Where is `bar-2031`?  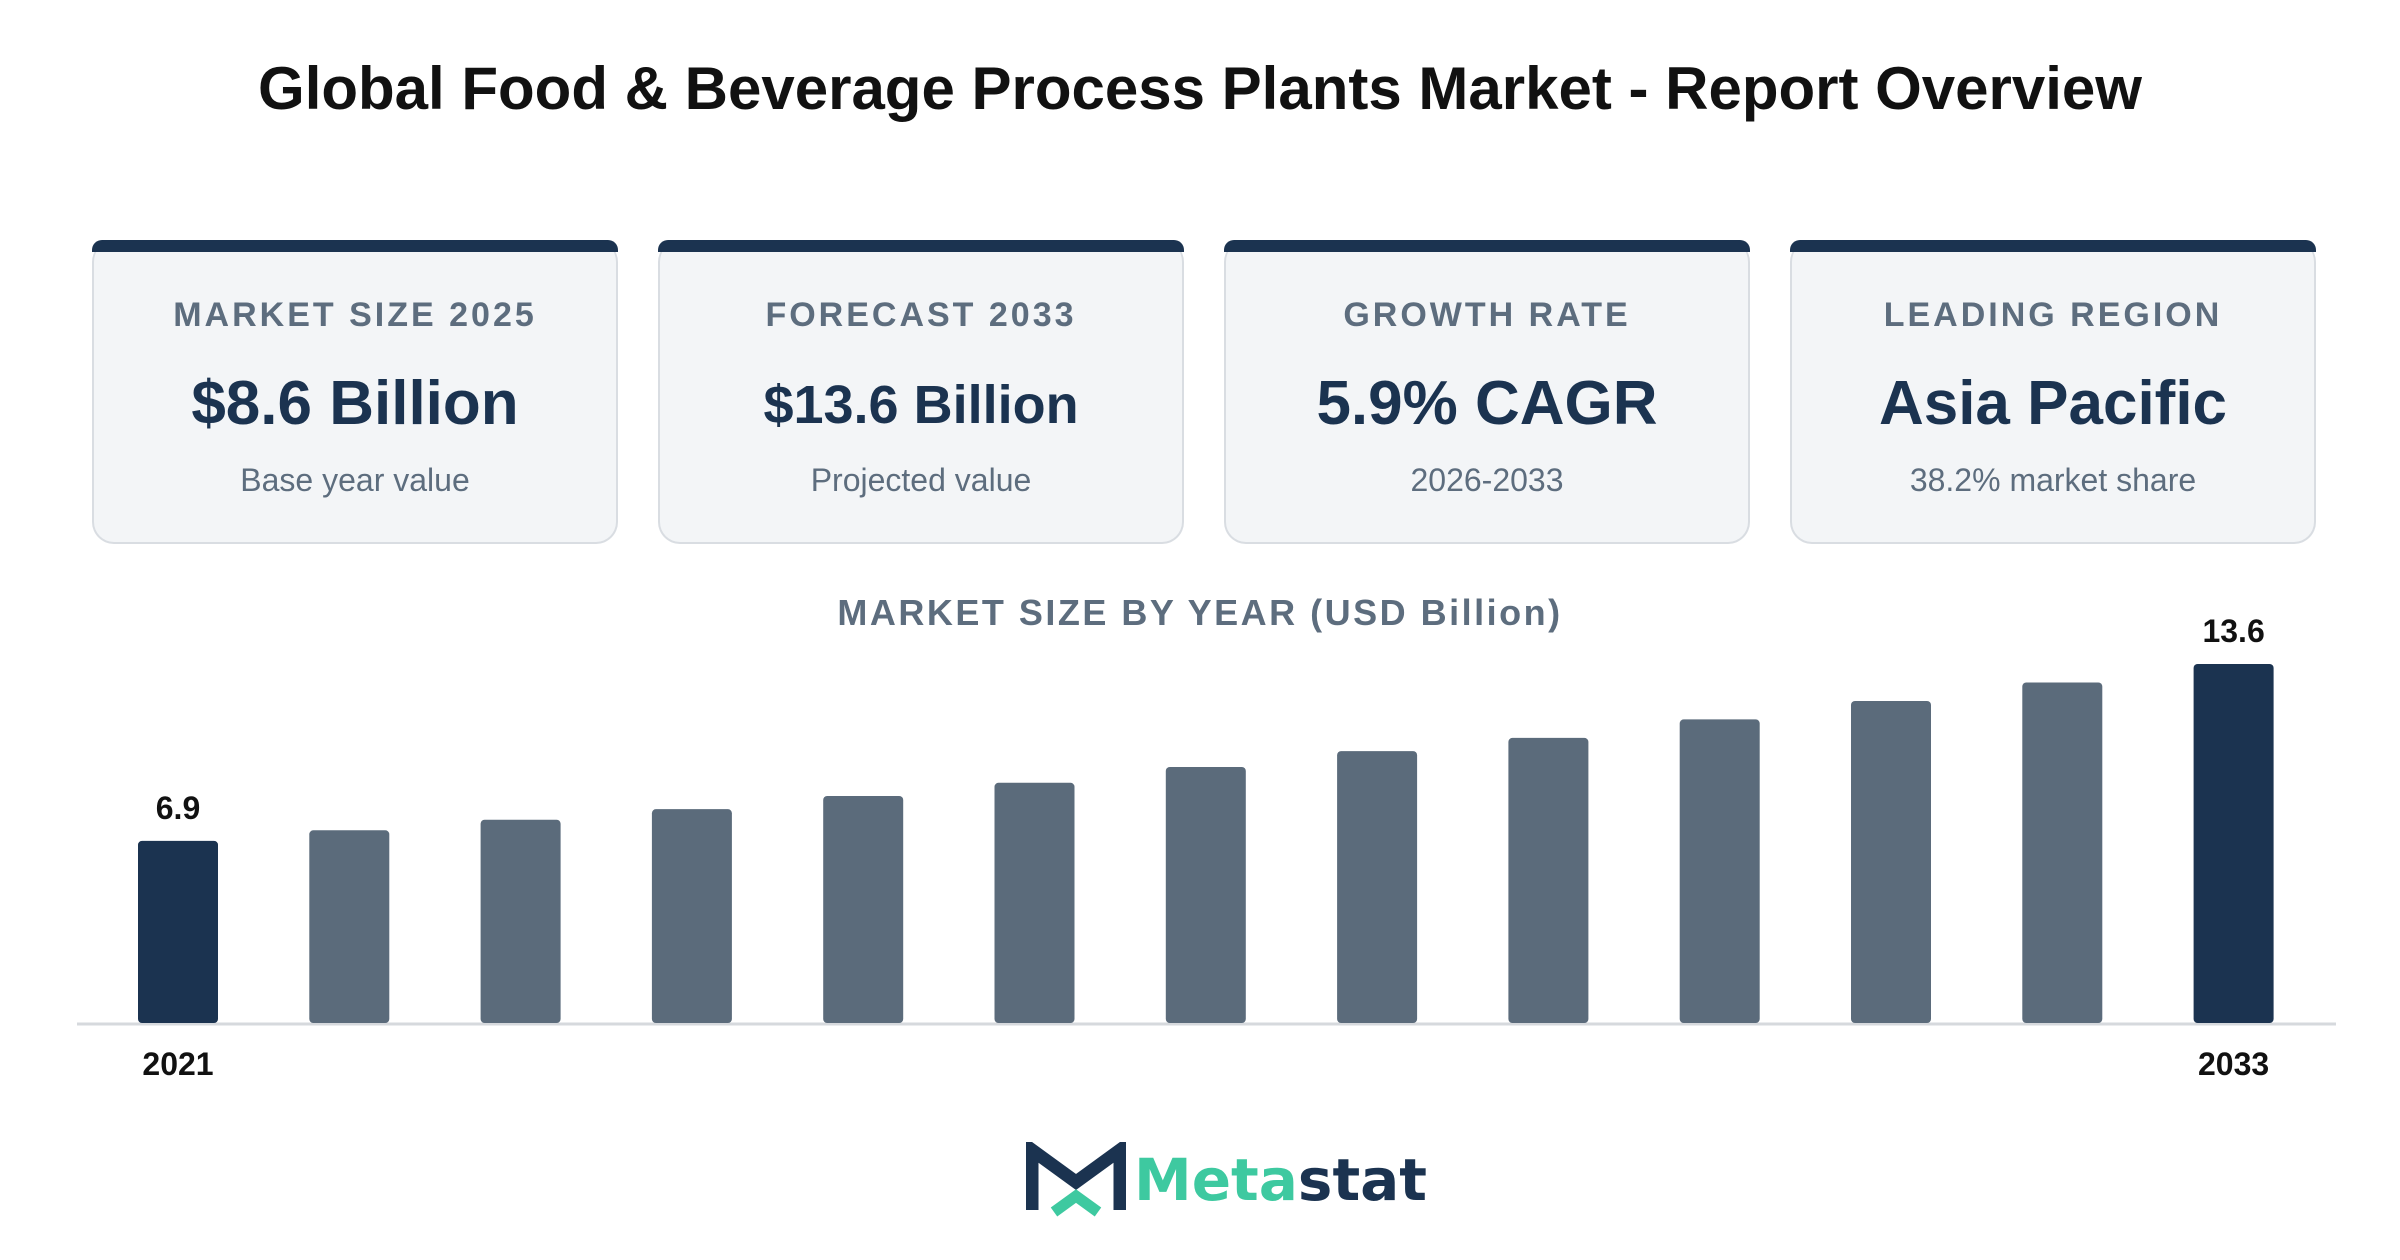
bar-2031 is located at coordinates (1891, 861).